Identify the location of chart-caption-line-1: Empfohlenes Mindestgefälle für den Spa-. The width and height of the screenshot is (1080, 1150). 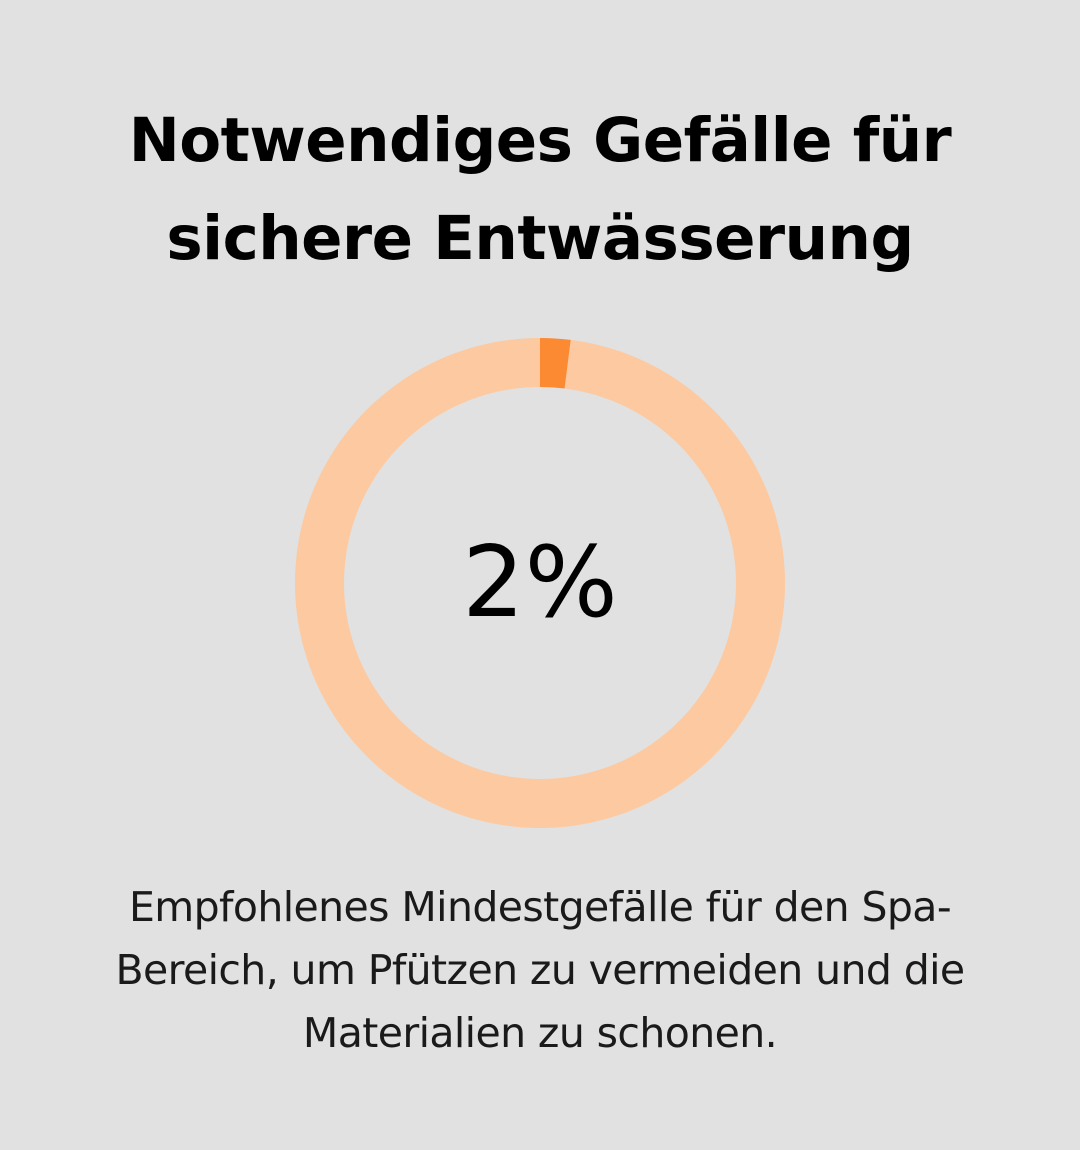
(540, 907).